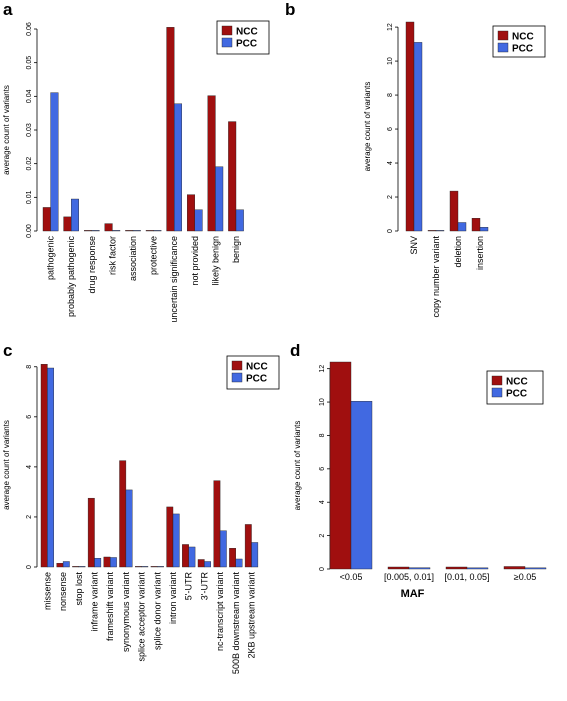 The image size is (567, 701). Describe the element at coordinates (126, 612) in the screenshot. I see `x-tick-label: synonymous variant` at that location.